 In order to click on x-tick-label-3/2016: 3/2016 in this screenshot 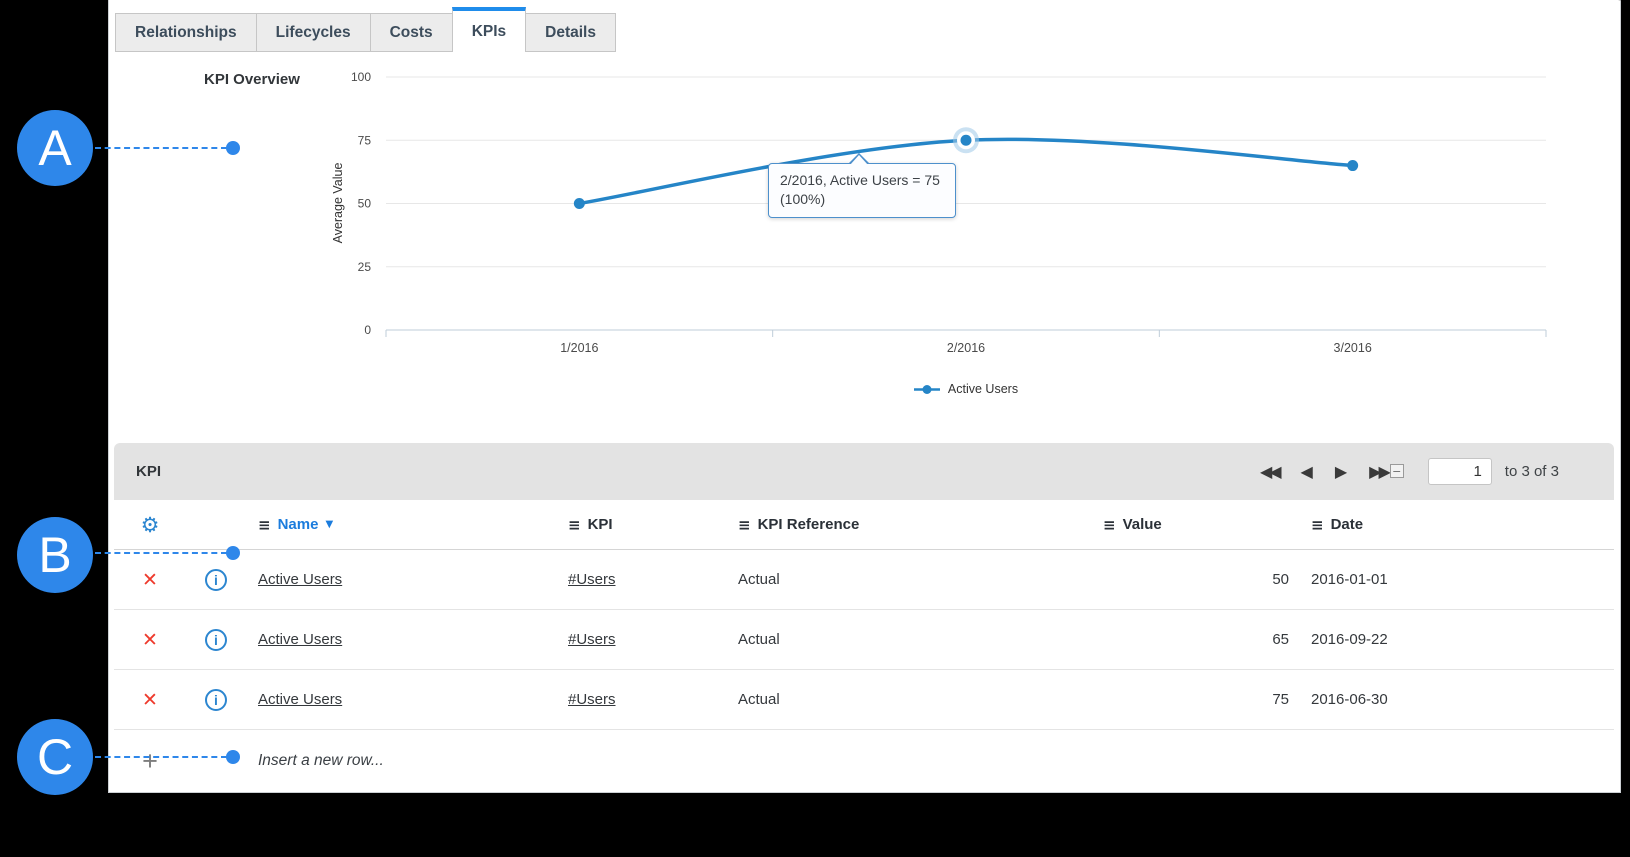, I will do `click(1353, 348)`.